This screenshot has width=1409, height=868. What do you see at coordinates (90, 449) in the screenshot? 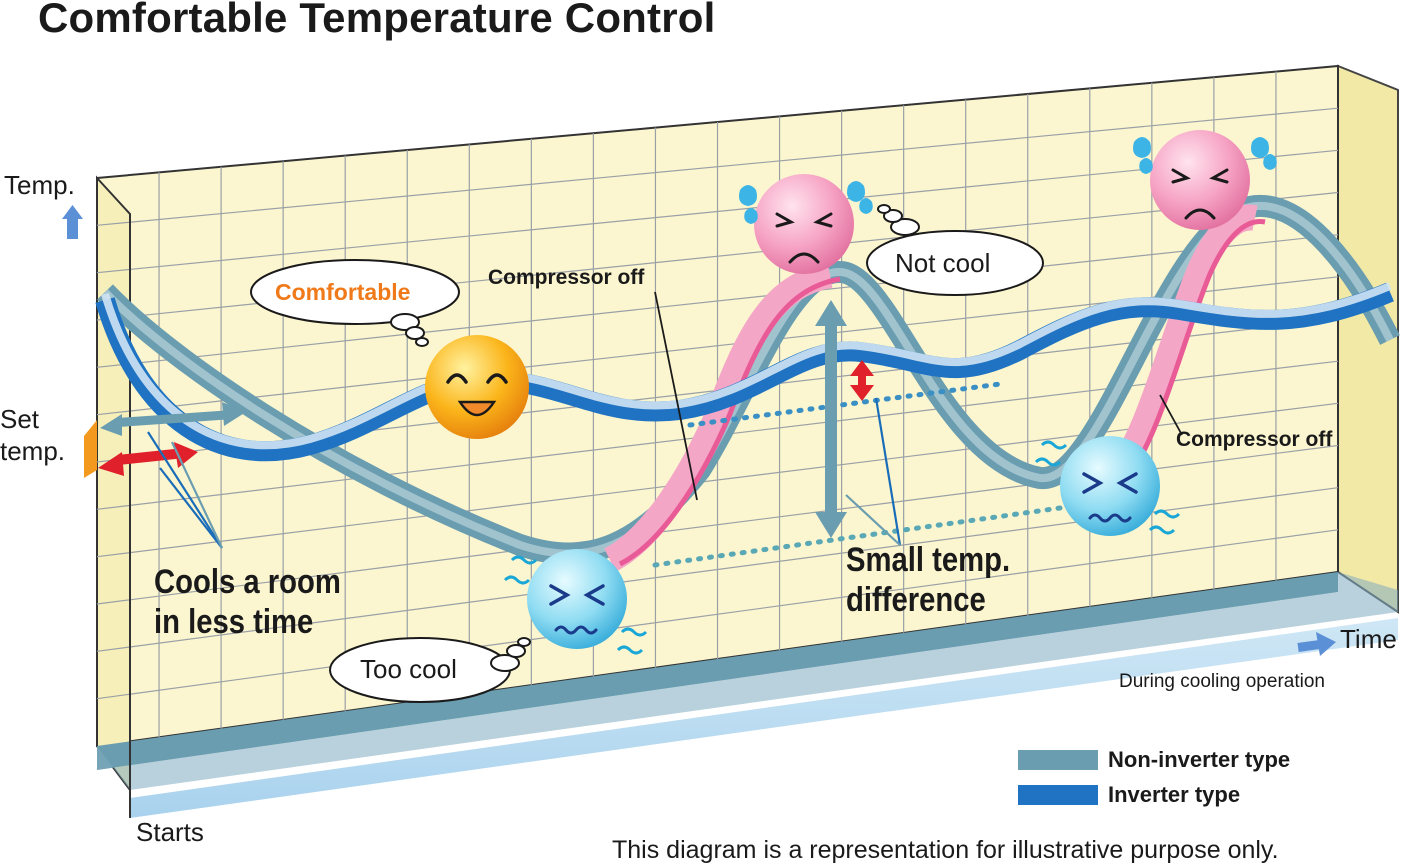
I see `set-temp-marker` at bounding box center [90, 449].